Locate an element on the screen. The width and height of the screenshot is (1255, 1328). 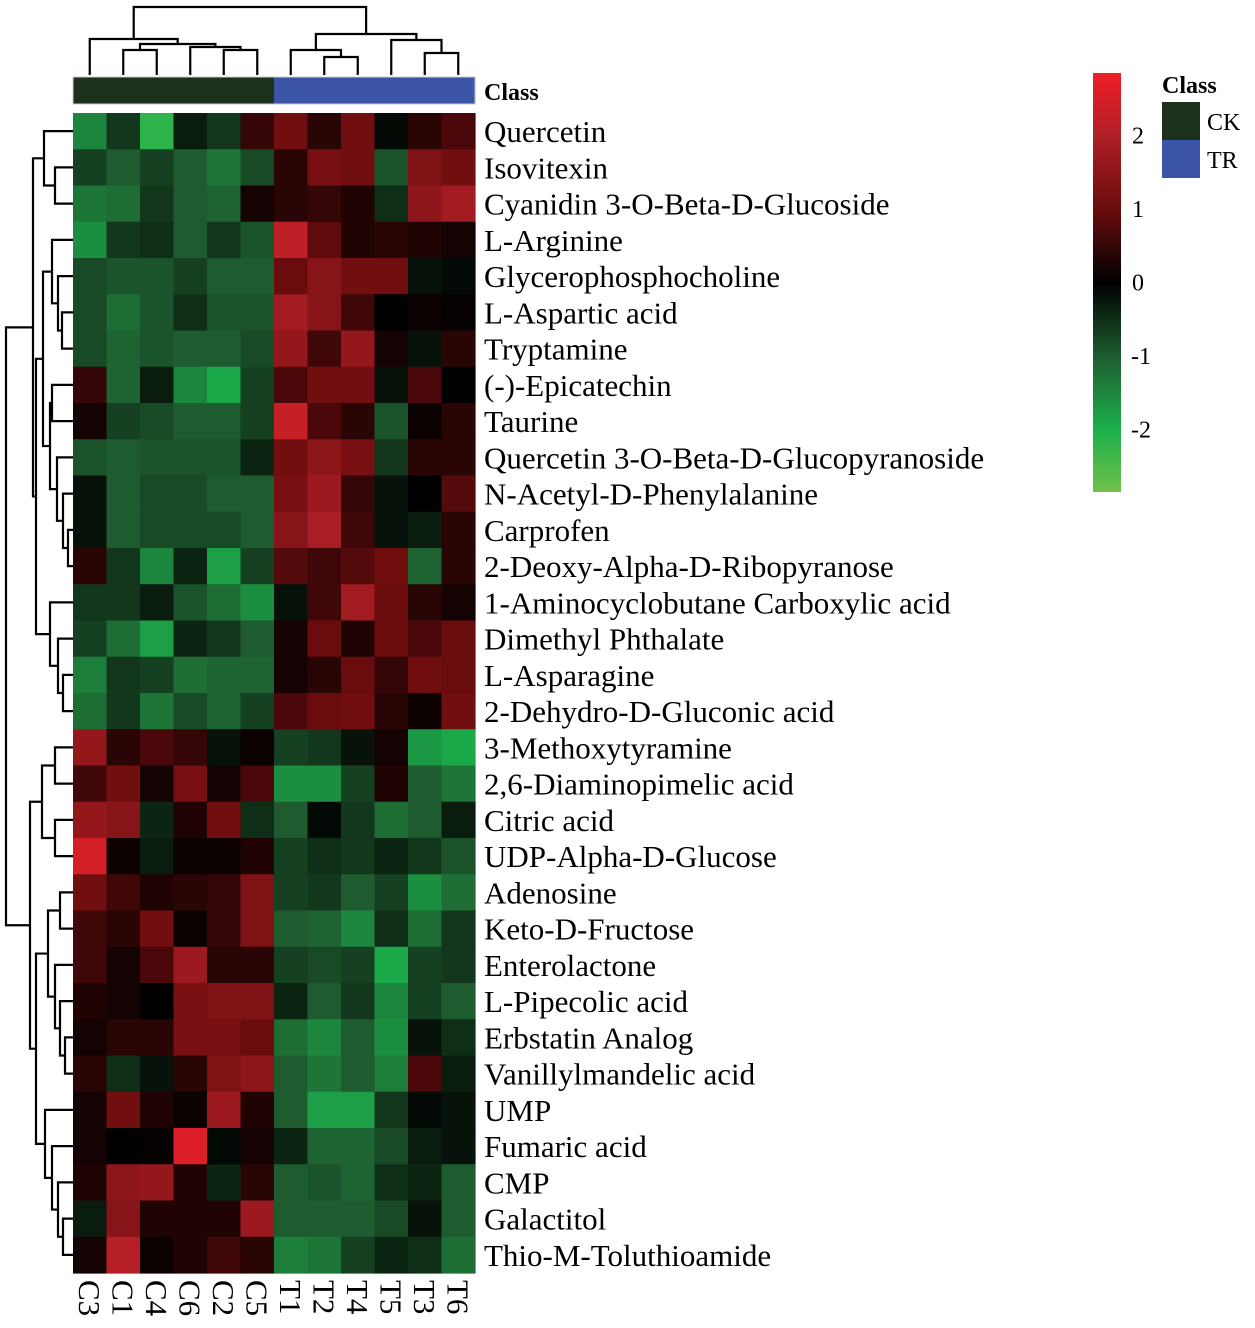
column-label: C2 is located at coordinates (223, 1298).